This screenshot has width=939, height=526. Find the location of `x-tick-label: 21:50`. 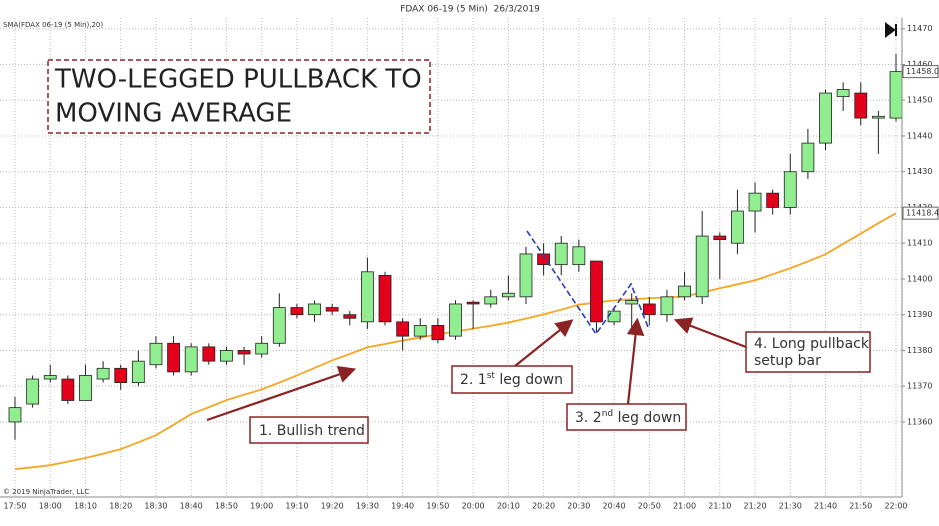

x-tick-label: 21:50 is located at coordinates (860, 506).